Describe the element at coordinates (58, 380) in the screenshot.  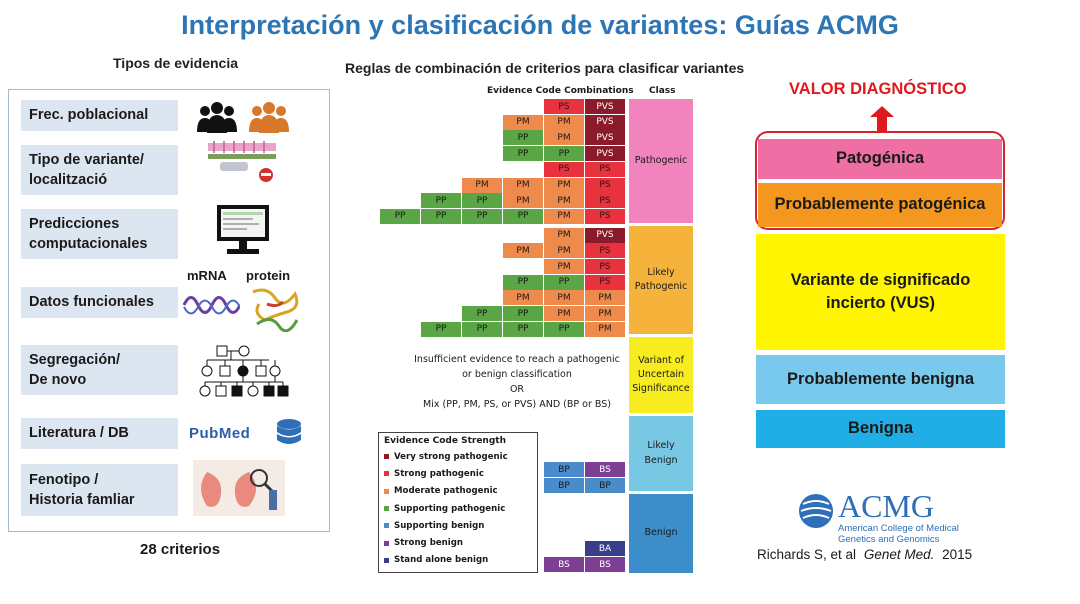
I see `evidence-label: De novo` at that location.